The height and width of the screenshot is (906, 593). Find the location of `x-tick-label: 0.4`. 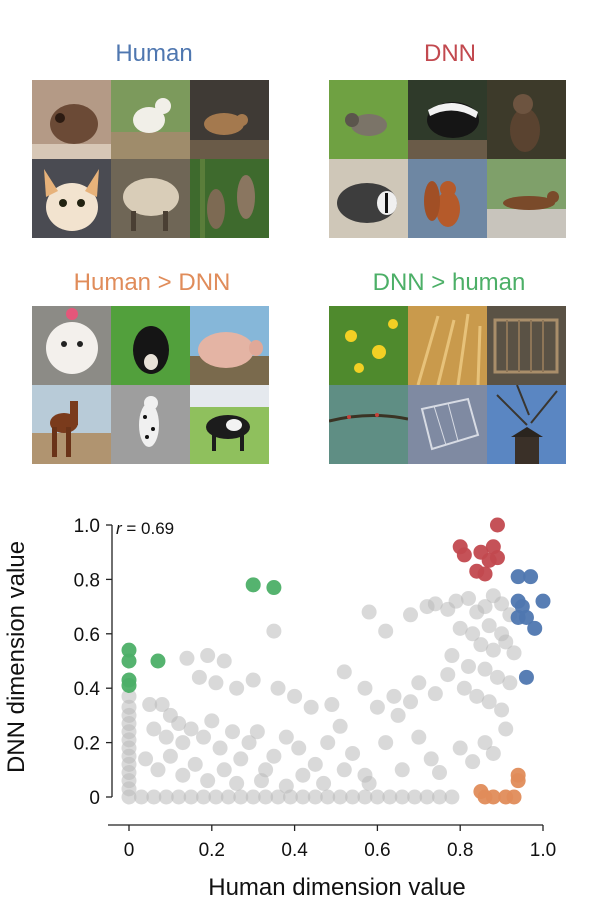

x-tick-label: 0.4 is located at coordinates (294, 850).